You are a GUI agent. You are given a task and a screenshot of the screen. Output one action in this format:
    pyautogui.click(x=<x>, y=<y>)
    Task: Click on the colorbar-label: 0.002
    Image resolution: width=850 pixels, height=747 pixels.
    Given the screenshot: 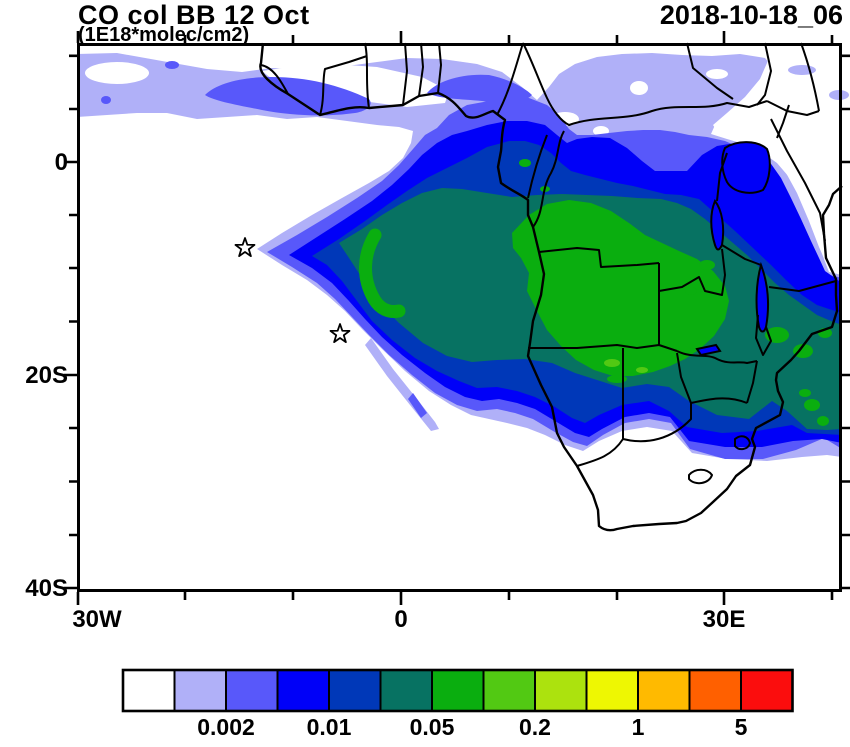 What is the action you would take?
    pyautogui.click(x=226, y=727)
    